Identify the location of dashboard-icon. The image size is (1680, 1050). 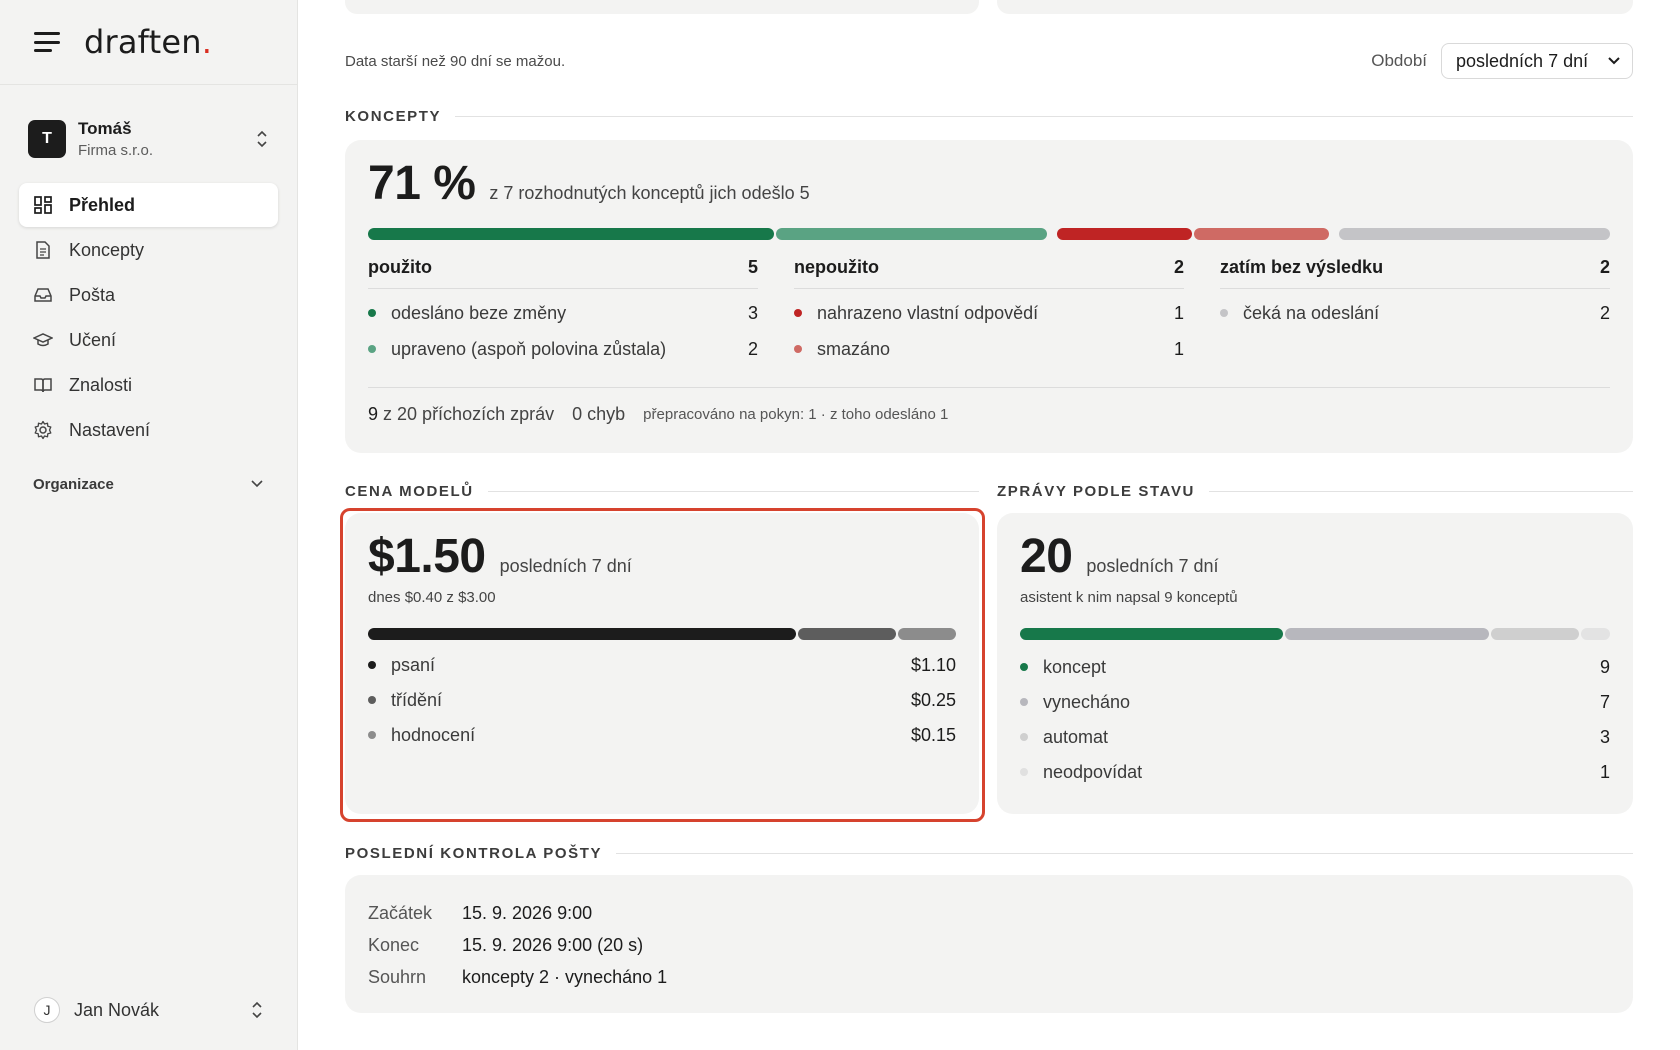
(43, 205).